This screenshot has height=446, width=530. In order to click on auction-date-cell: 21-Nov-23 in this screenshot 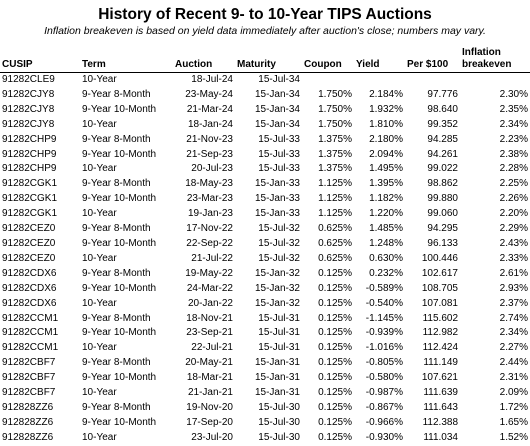, I will do `click(209, 139)`.